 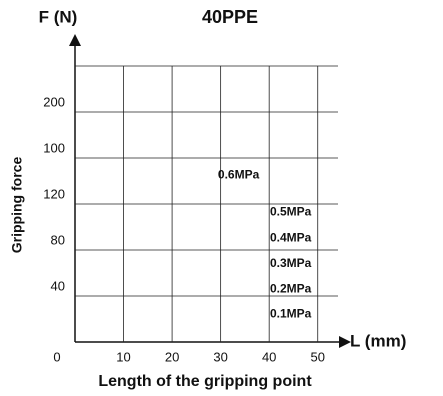 I want to click on y-axis-label: Gripping force, so click(x=17, y=205).